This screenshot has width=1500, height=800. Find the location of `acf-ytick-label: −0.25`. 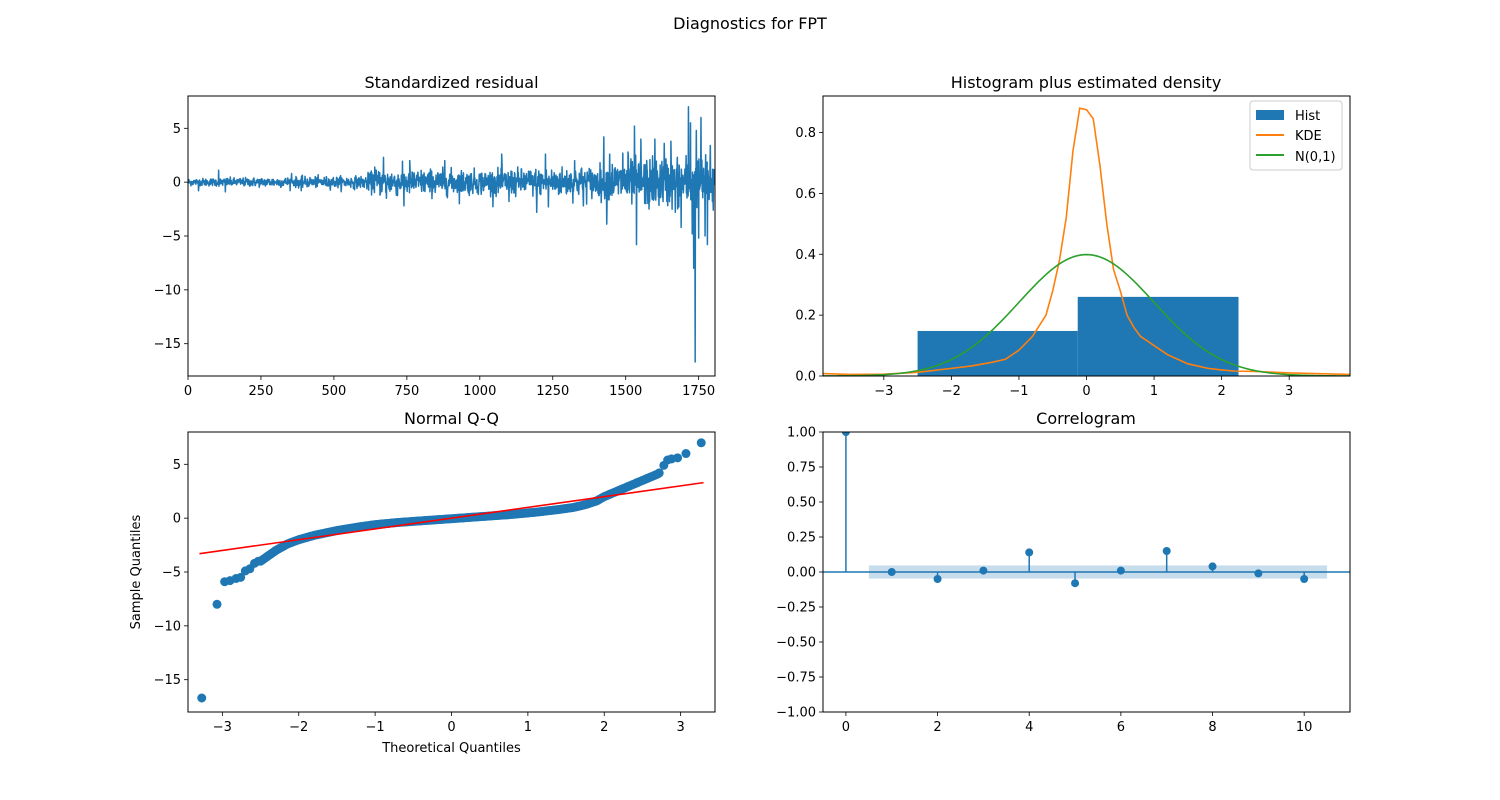

acf-ytick-label: −0.25 is located at coordinates (796, 608).